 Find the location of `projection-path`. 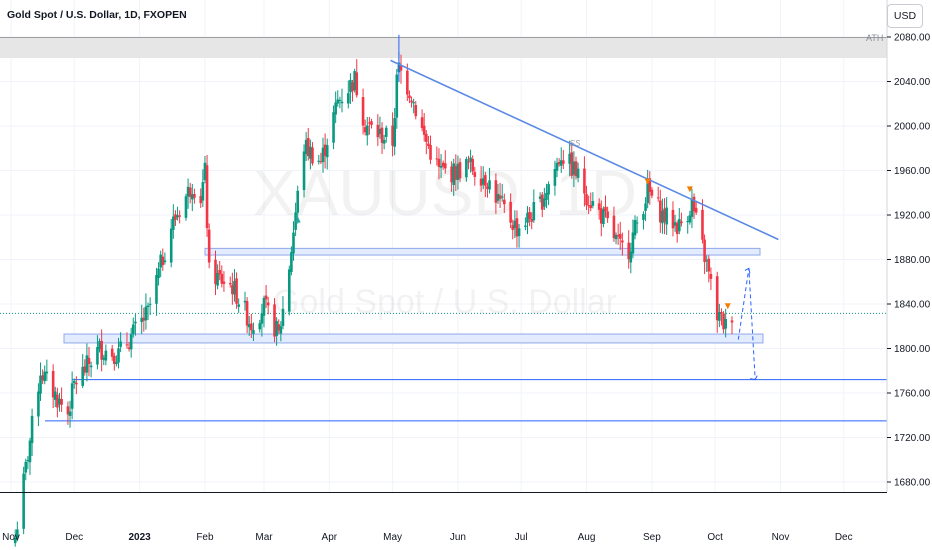

projection-path is located at coordinates (746, 324).